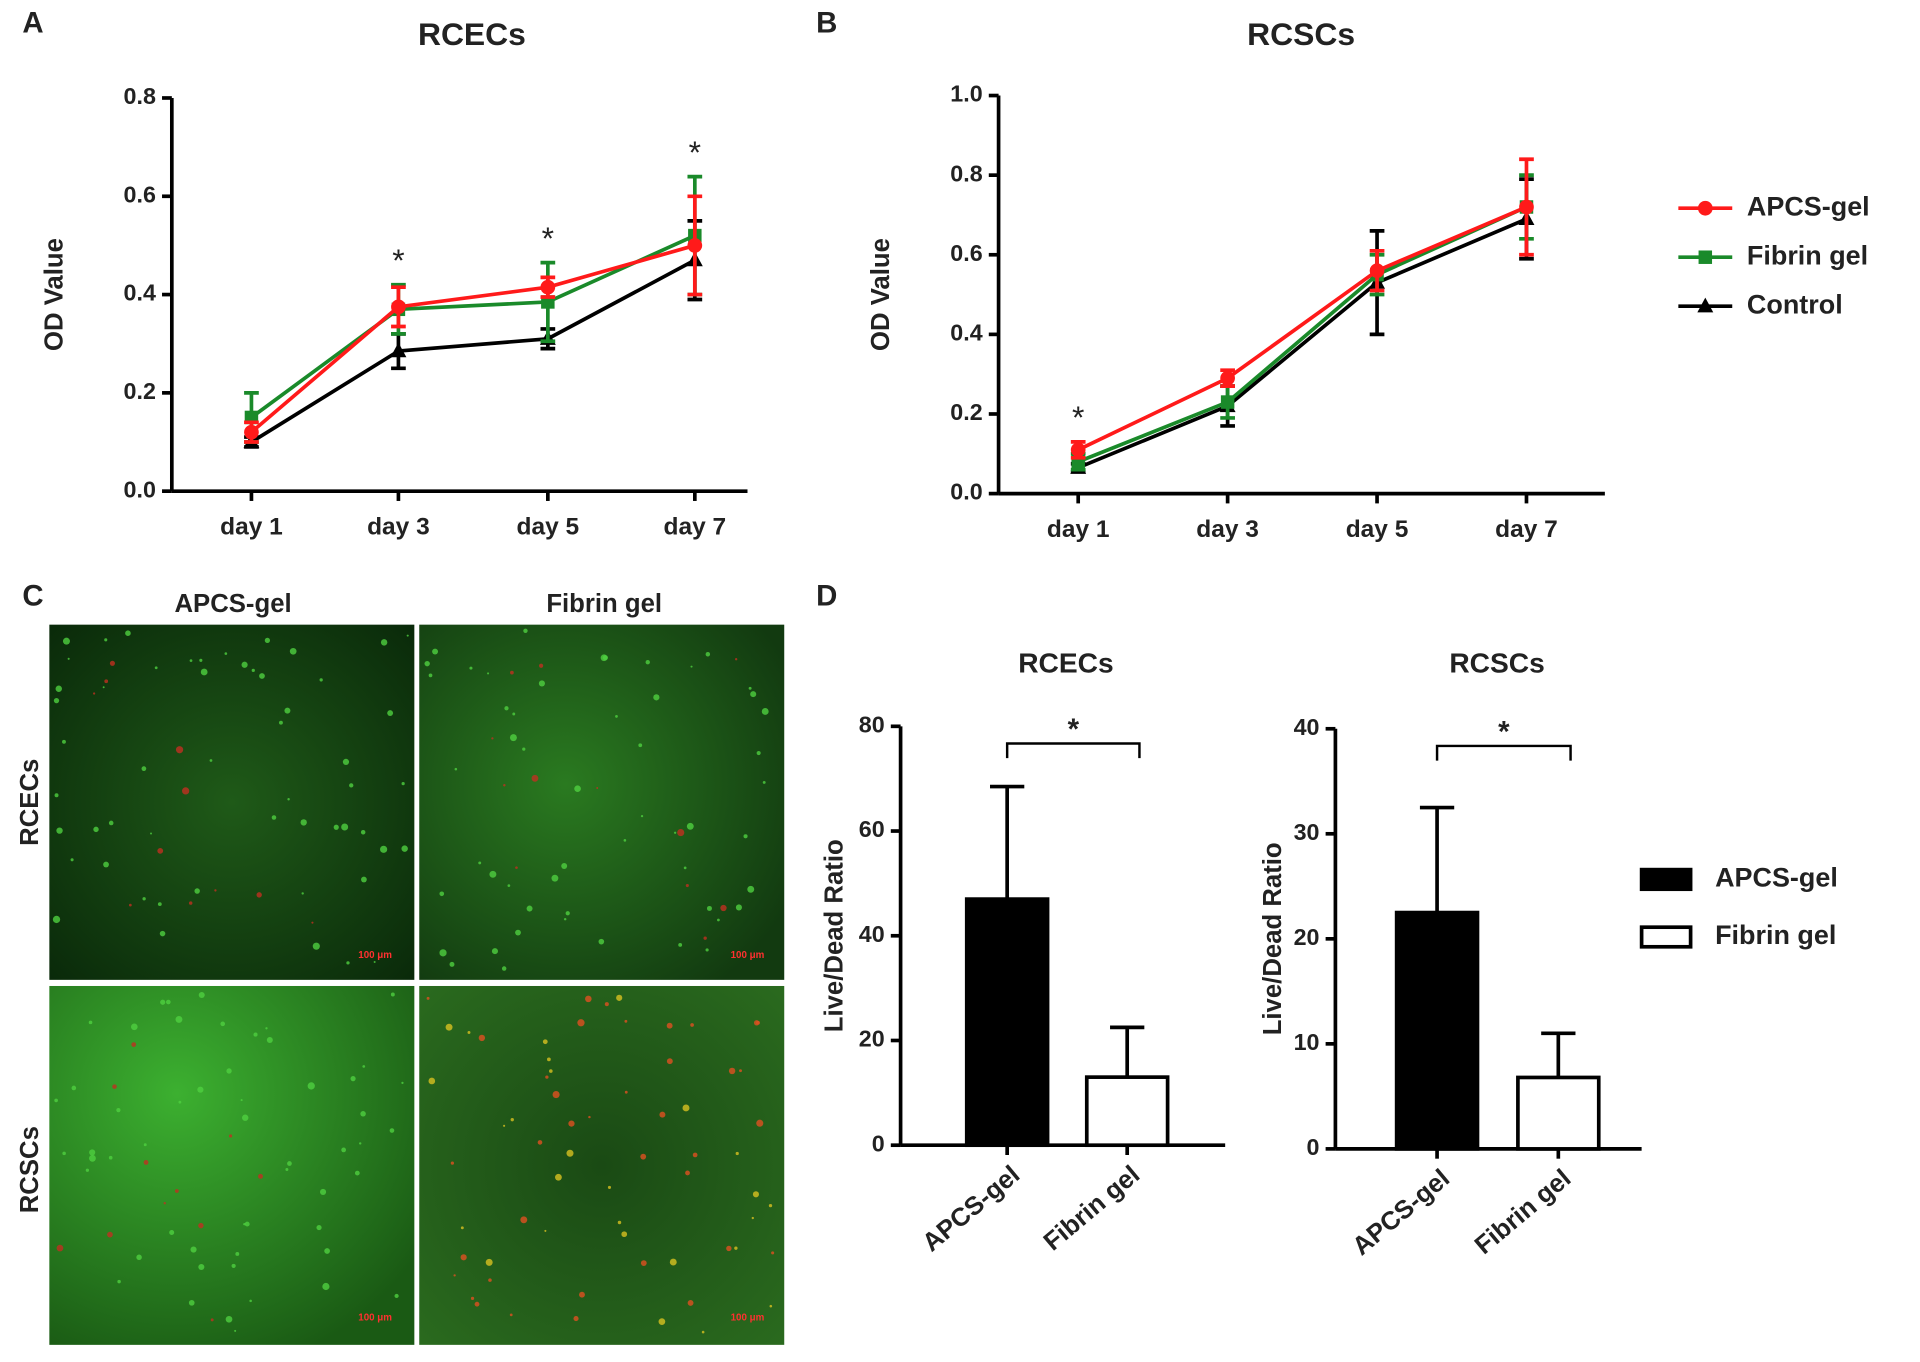 The height and width of the screenshot is (1362, 1920). I want to click on y-tick-label: 60, so click(872, 829).